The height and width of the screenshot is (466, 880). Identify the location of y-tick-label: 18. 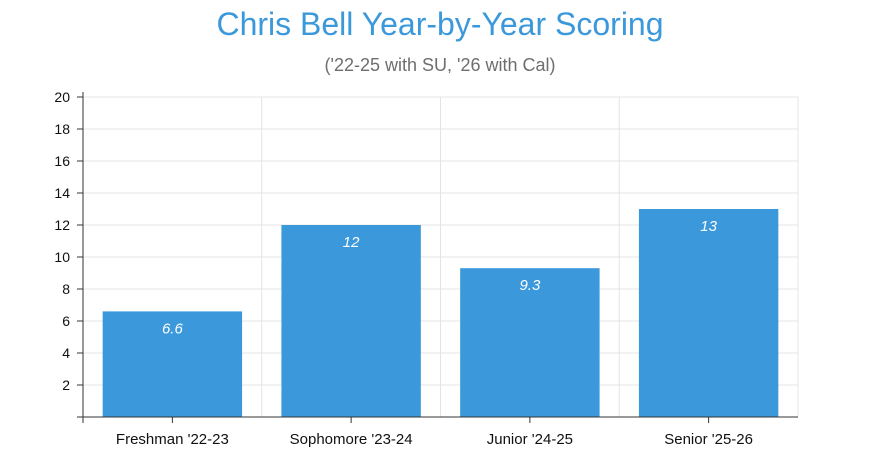
(62, 129).